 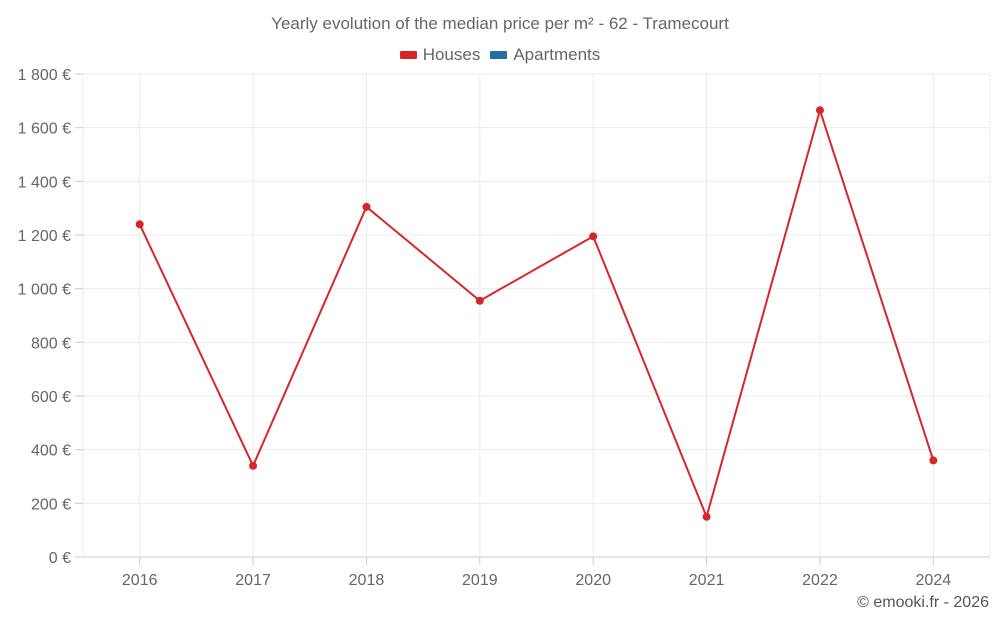 What do you see at coordinates (367, 580) in the screenshot?
I see `x-tick-label: 2018` at bounding box center [367, 580].